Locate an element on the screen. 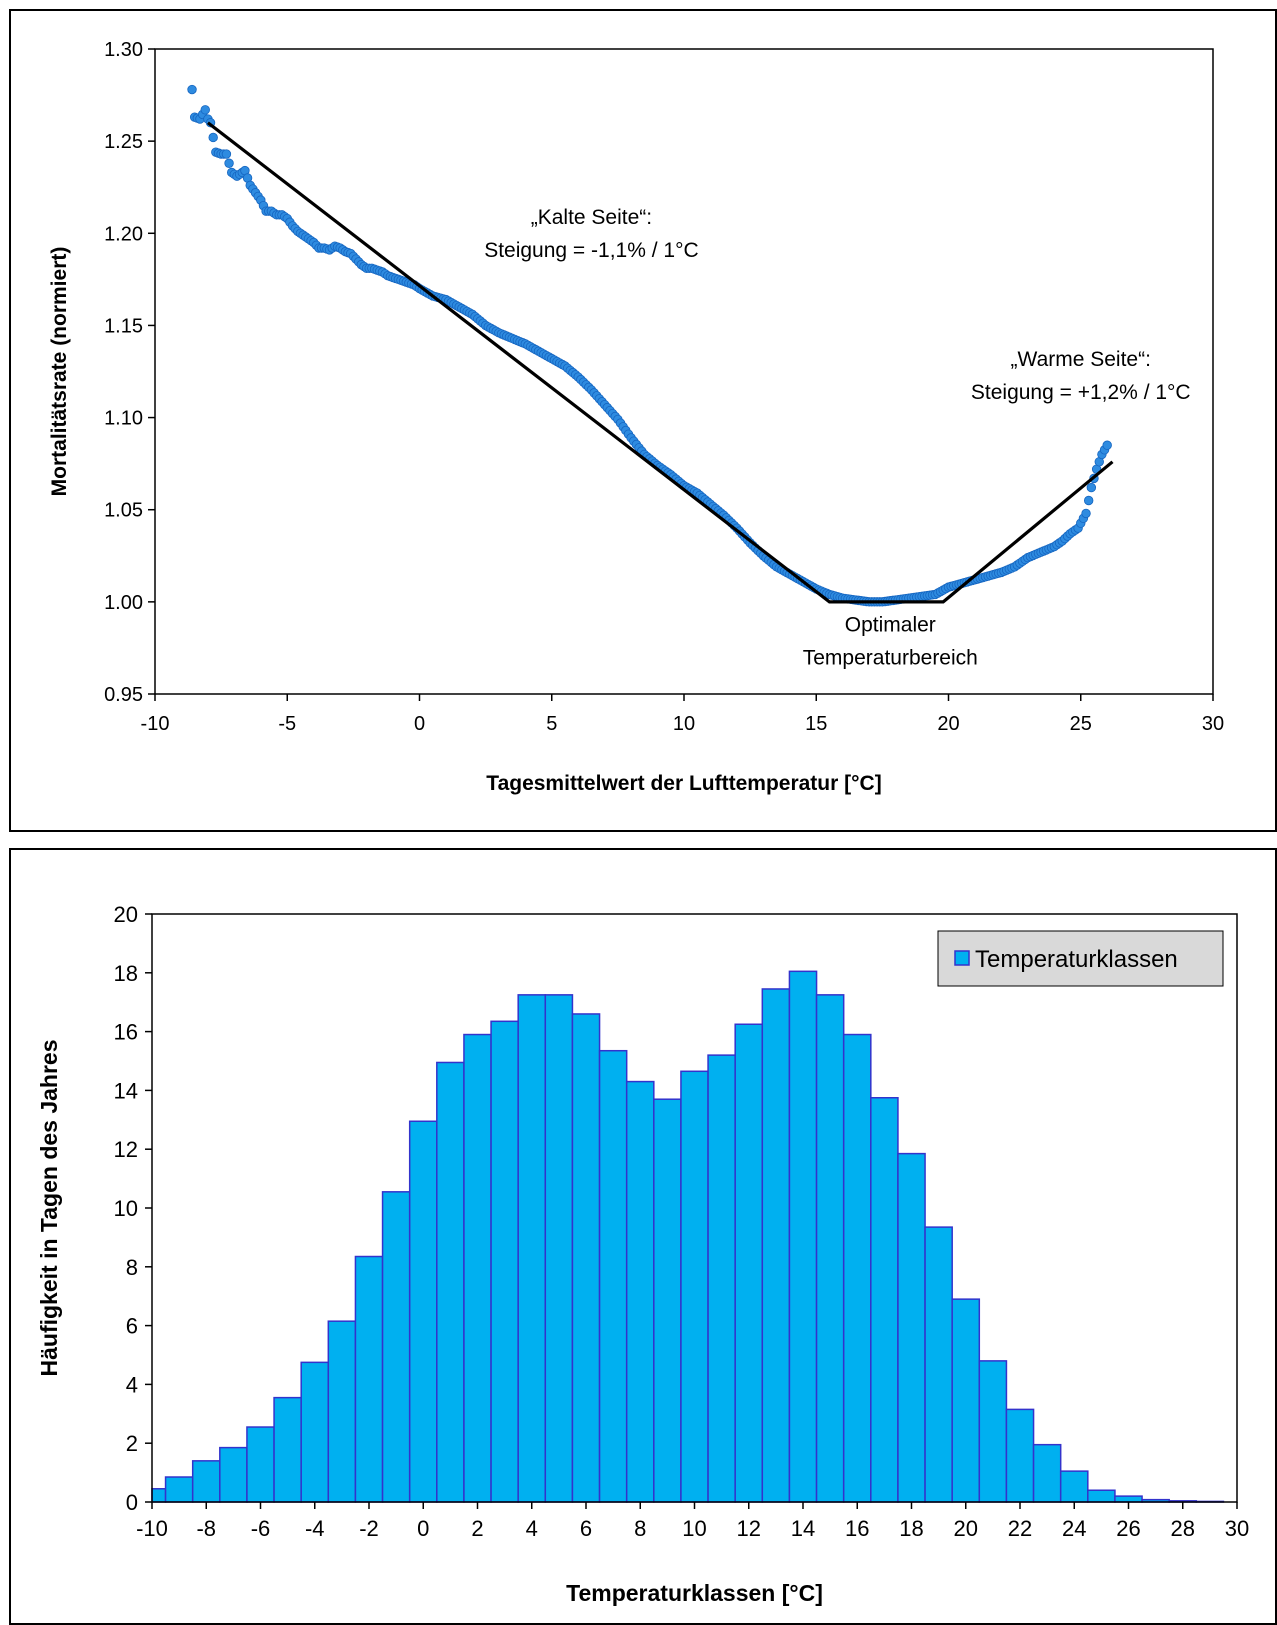 This screenshot has width=1277, height=1625. x-tick-label: -5 is located at coordinates (287, 724).